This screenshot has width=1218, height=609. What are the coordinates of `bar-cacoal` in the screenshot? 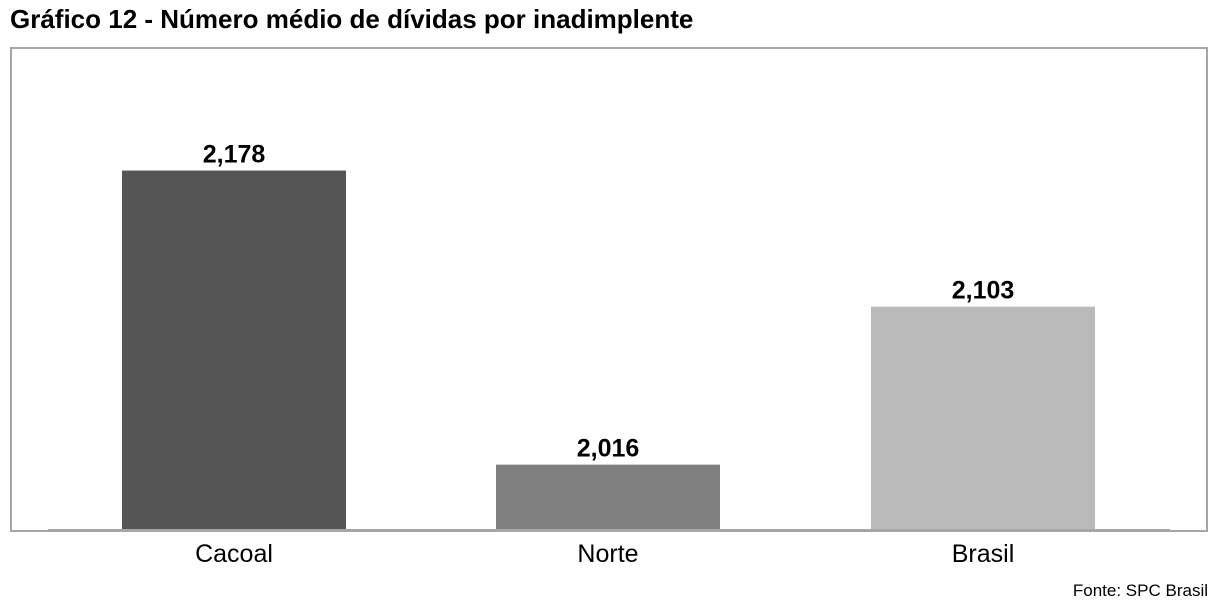 It's located at (234, 350).